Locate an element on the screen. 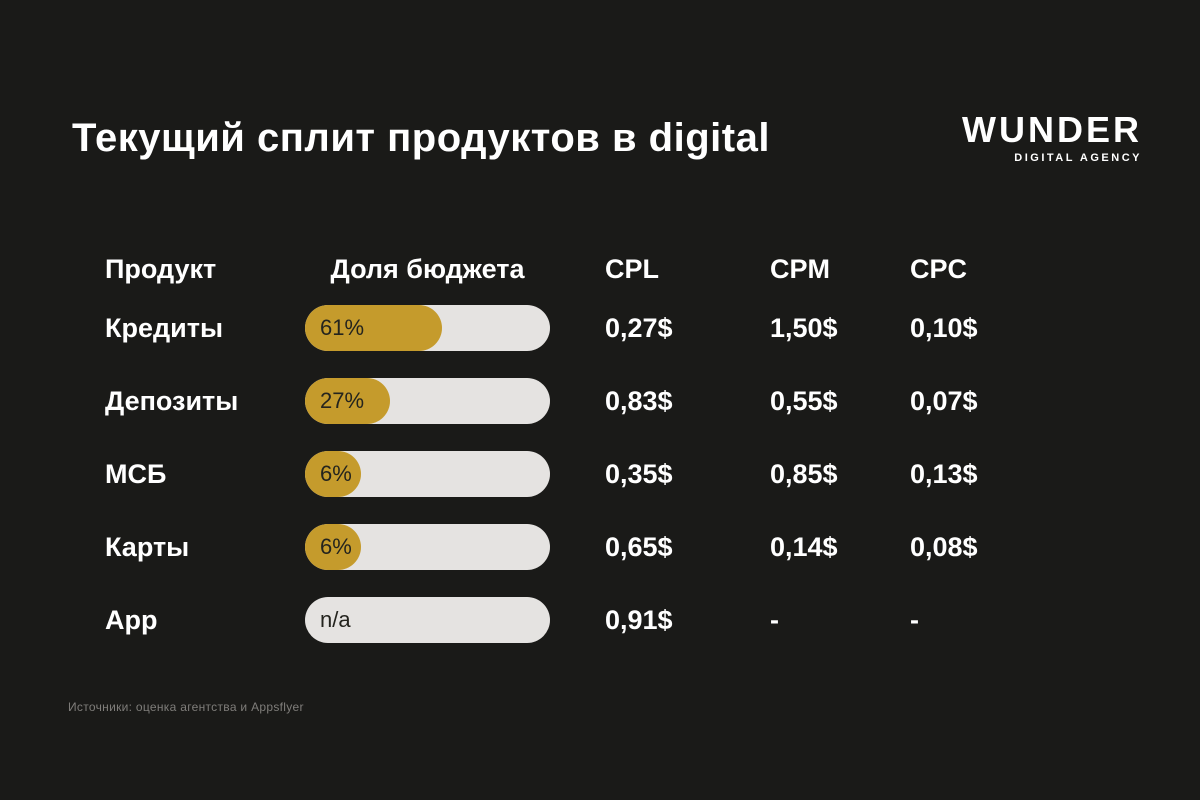 The image size is (1200, 800). sources-footnote: Источники: оценка агентства и Appsflyer is located at coordinates (186, 707).